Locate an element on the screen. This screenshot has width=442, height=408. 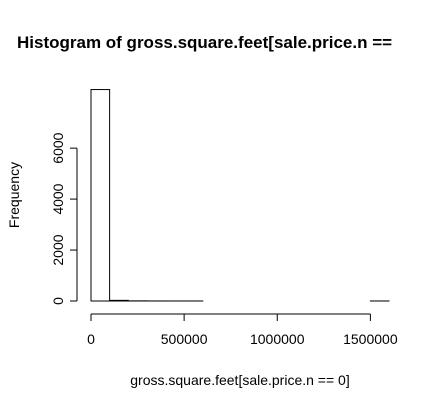
y-tick-label-1: 2000 is located at coordinates (58, 249).